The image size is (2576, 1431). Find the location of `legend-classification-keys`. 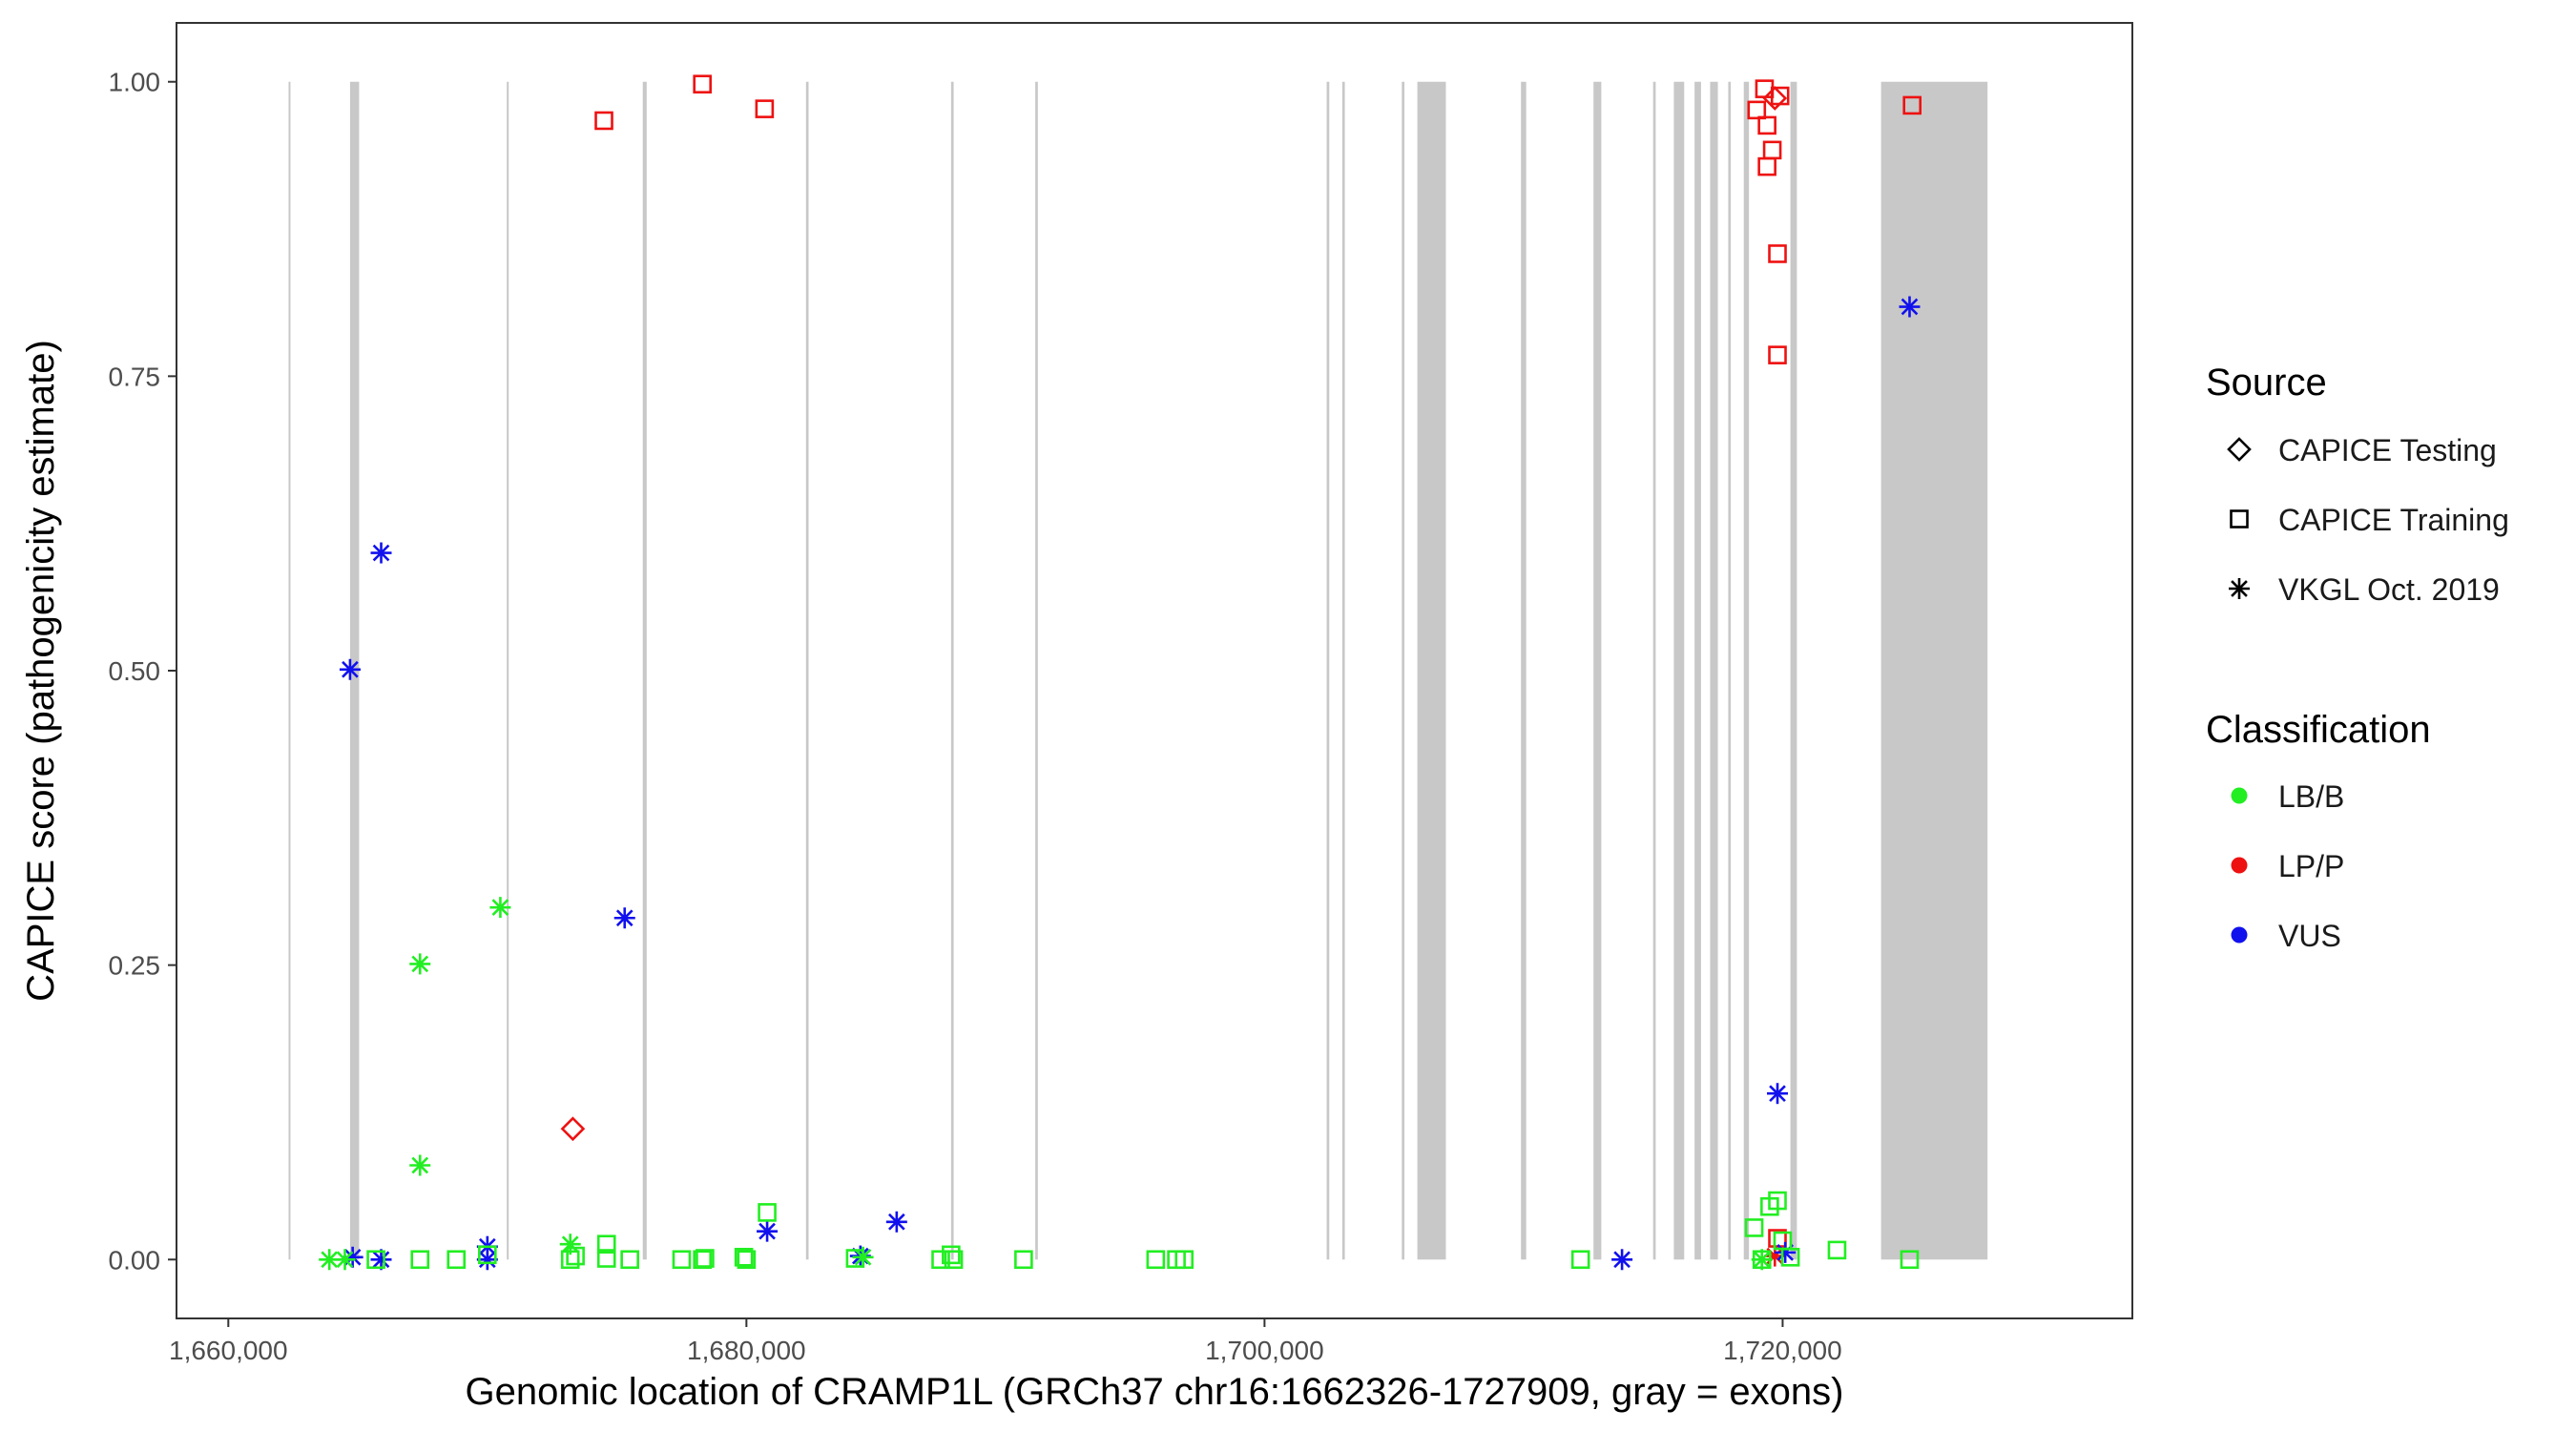

legend-classification-keys is located at coordinates (2239, 865).